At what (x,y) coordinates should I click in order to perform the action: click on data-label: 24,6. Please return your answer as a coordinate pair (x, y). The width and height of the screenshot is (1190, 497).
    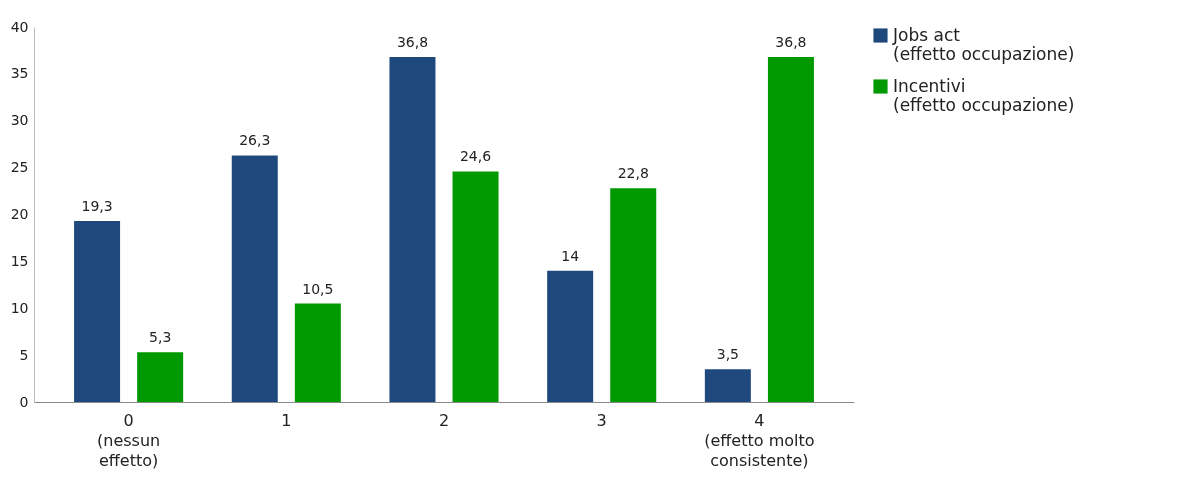
    Looking at the image, I should click on (475, 156).